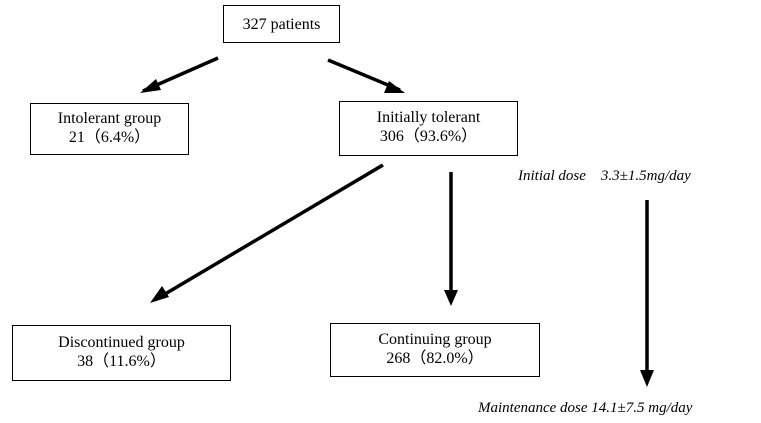 This screenshot has width=761, height=423. Describe the element at coordinates (435, 358) in the screenshot. I see `node-count: 268（82.0%）` at that location.